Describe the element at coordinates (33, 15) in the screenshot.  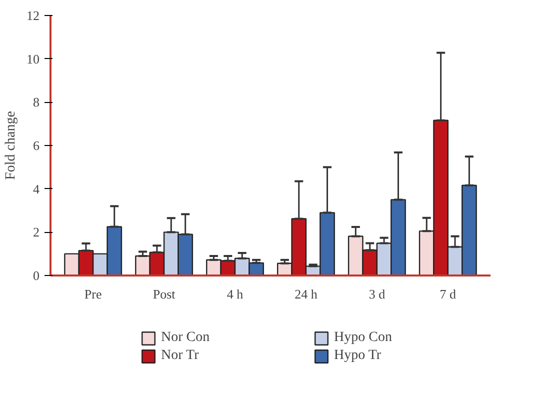
I see `y-tick-label: 12` at that location.